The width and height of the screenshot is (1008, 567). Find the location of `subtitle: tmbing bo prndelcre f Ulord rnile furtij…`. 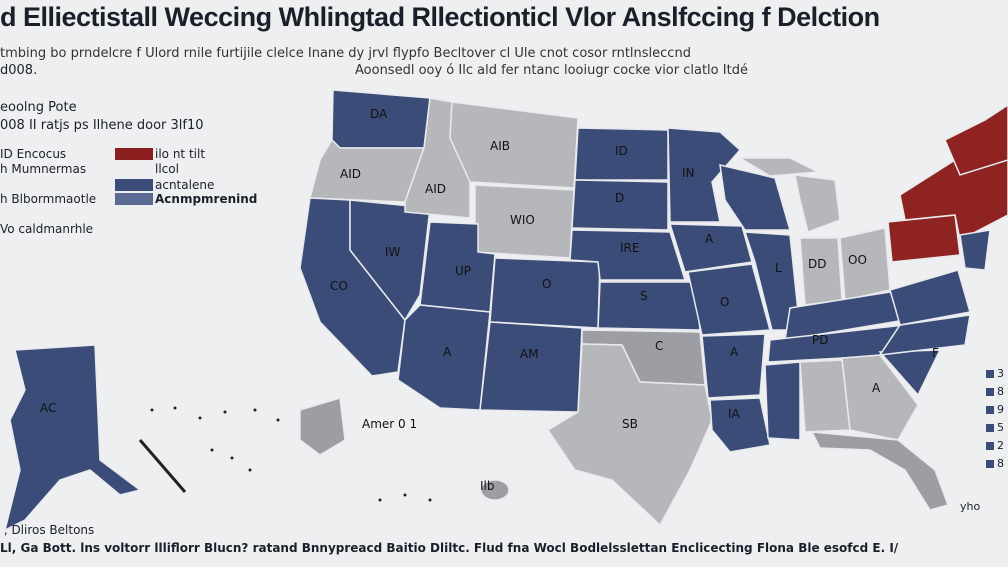

subtitle: tmbing bo prndelcre f Ulord rnile furtij… is located at coordinates (345, 53).